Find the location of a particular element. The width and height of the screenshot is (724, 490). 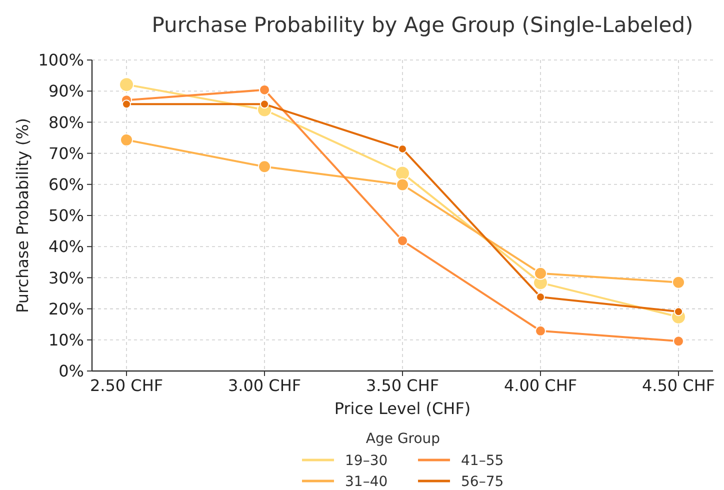

chart-title: Purchase Probability by Age Group (Single-Labeled) is located at coordinates (423, 25).